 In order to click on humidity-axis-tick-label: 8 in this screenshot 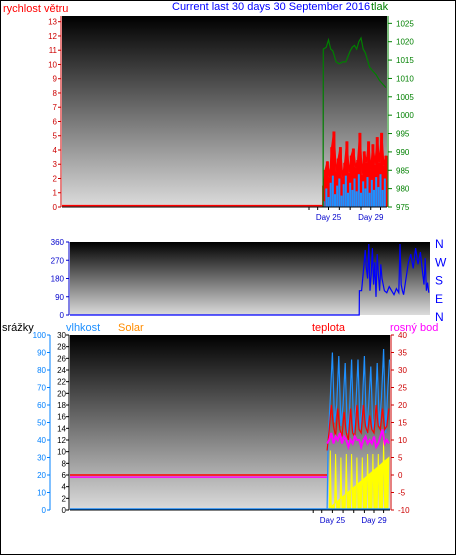, I will do `click(64, 463)`.